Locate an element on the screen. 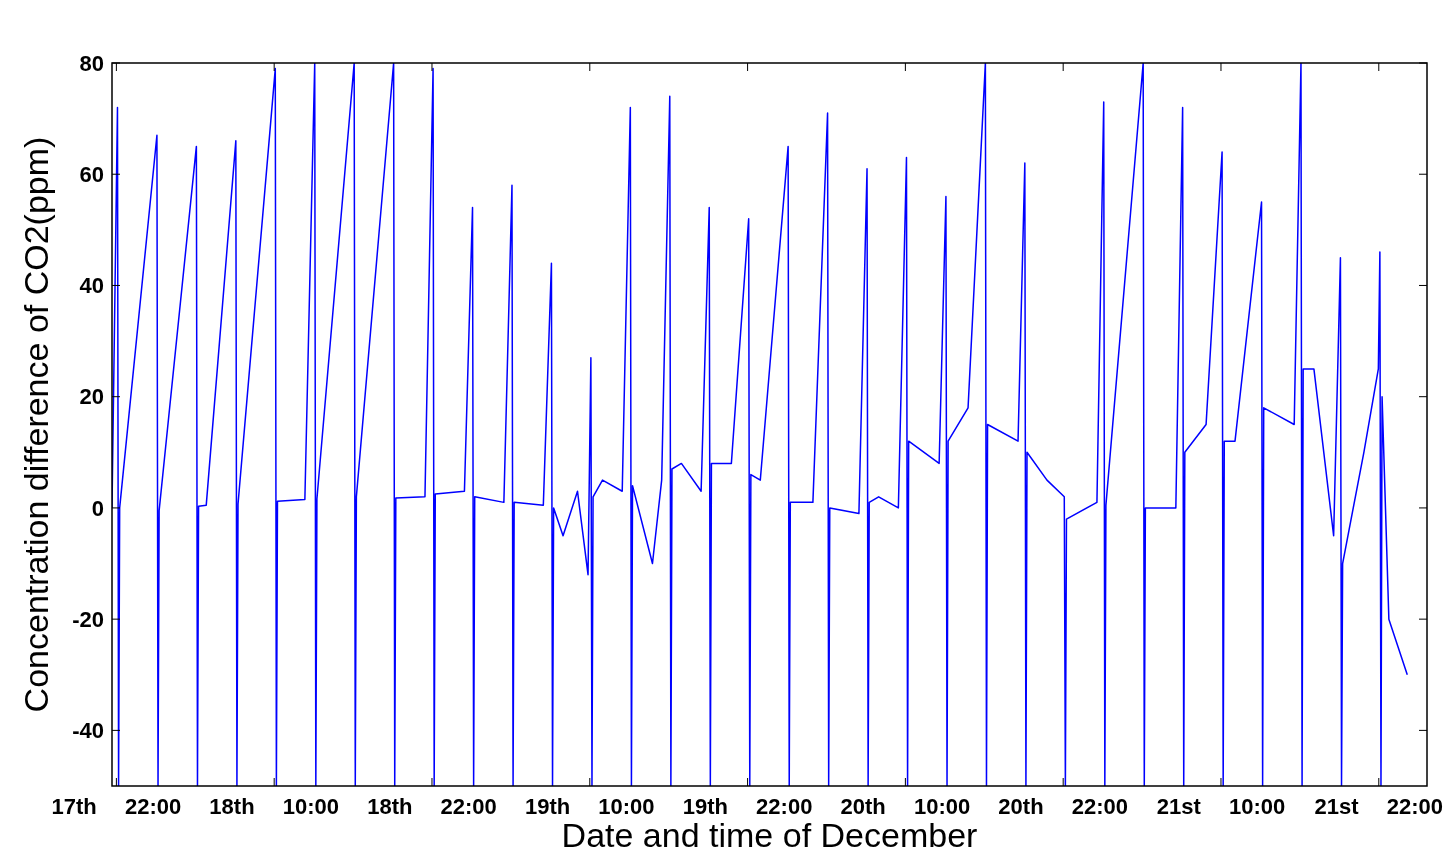  x-axis-title: Date and time of December is located at coordinates (769, 835).